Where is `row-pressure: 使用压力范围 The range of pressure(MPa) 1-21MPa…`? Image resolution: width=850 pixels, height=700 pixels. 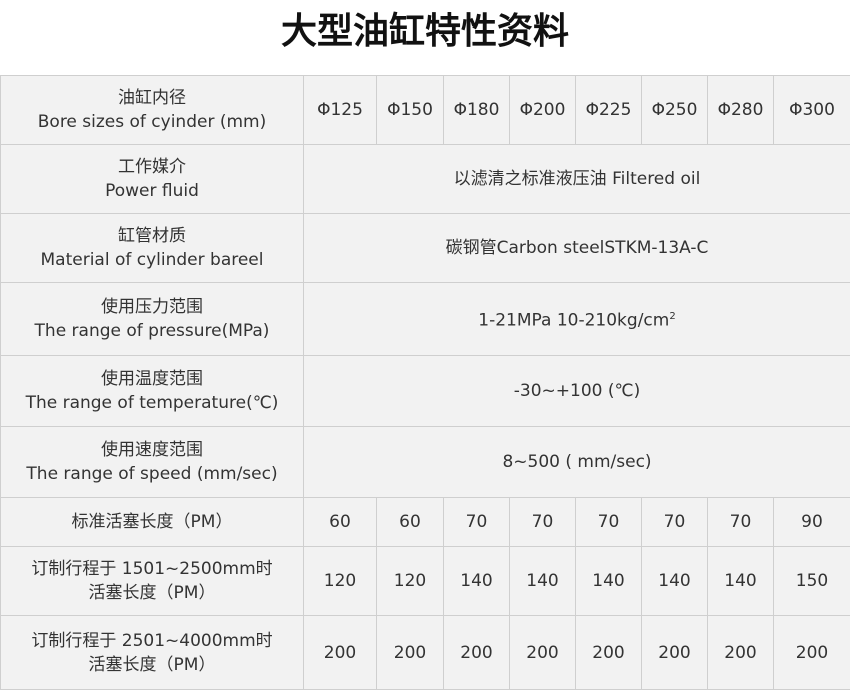
row-pressure: 使用压力范围 The range of pressure(MPa) 1-21MPa… is located at coordinates (425, 319).